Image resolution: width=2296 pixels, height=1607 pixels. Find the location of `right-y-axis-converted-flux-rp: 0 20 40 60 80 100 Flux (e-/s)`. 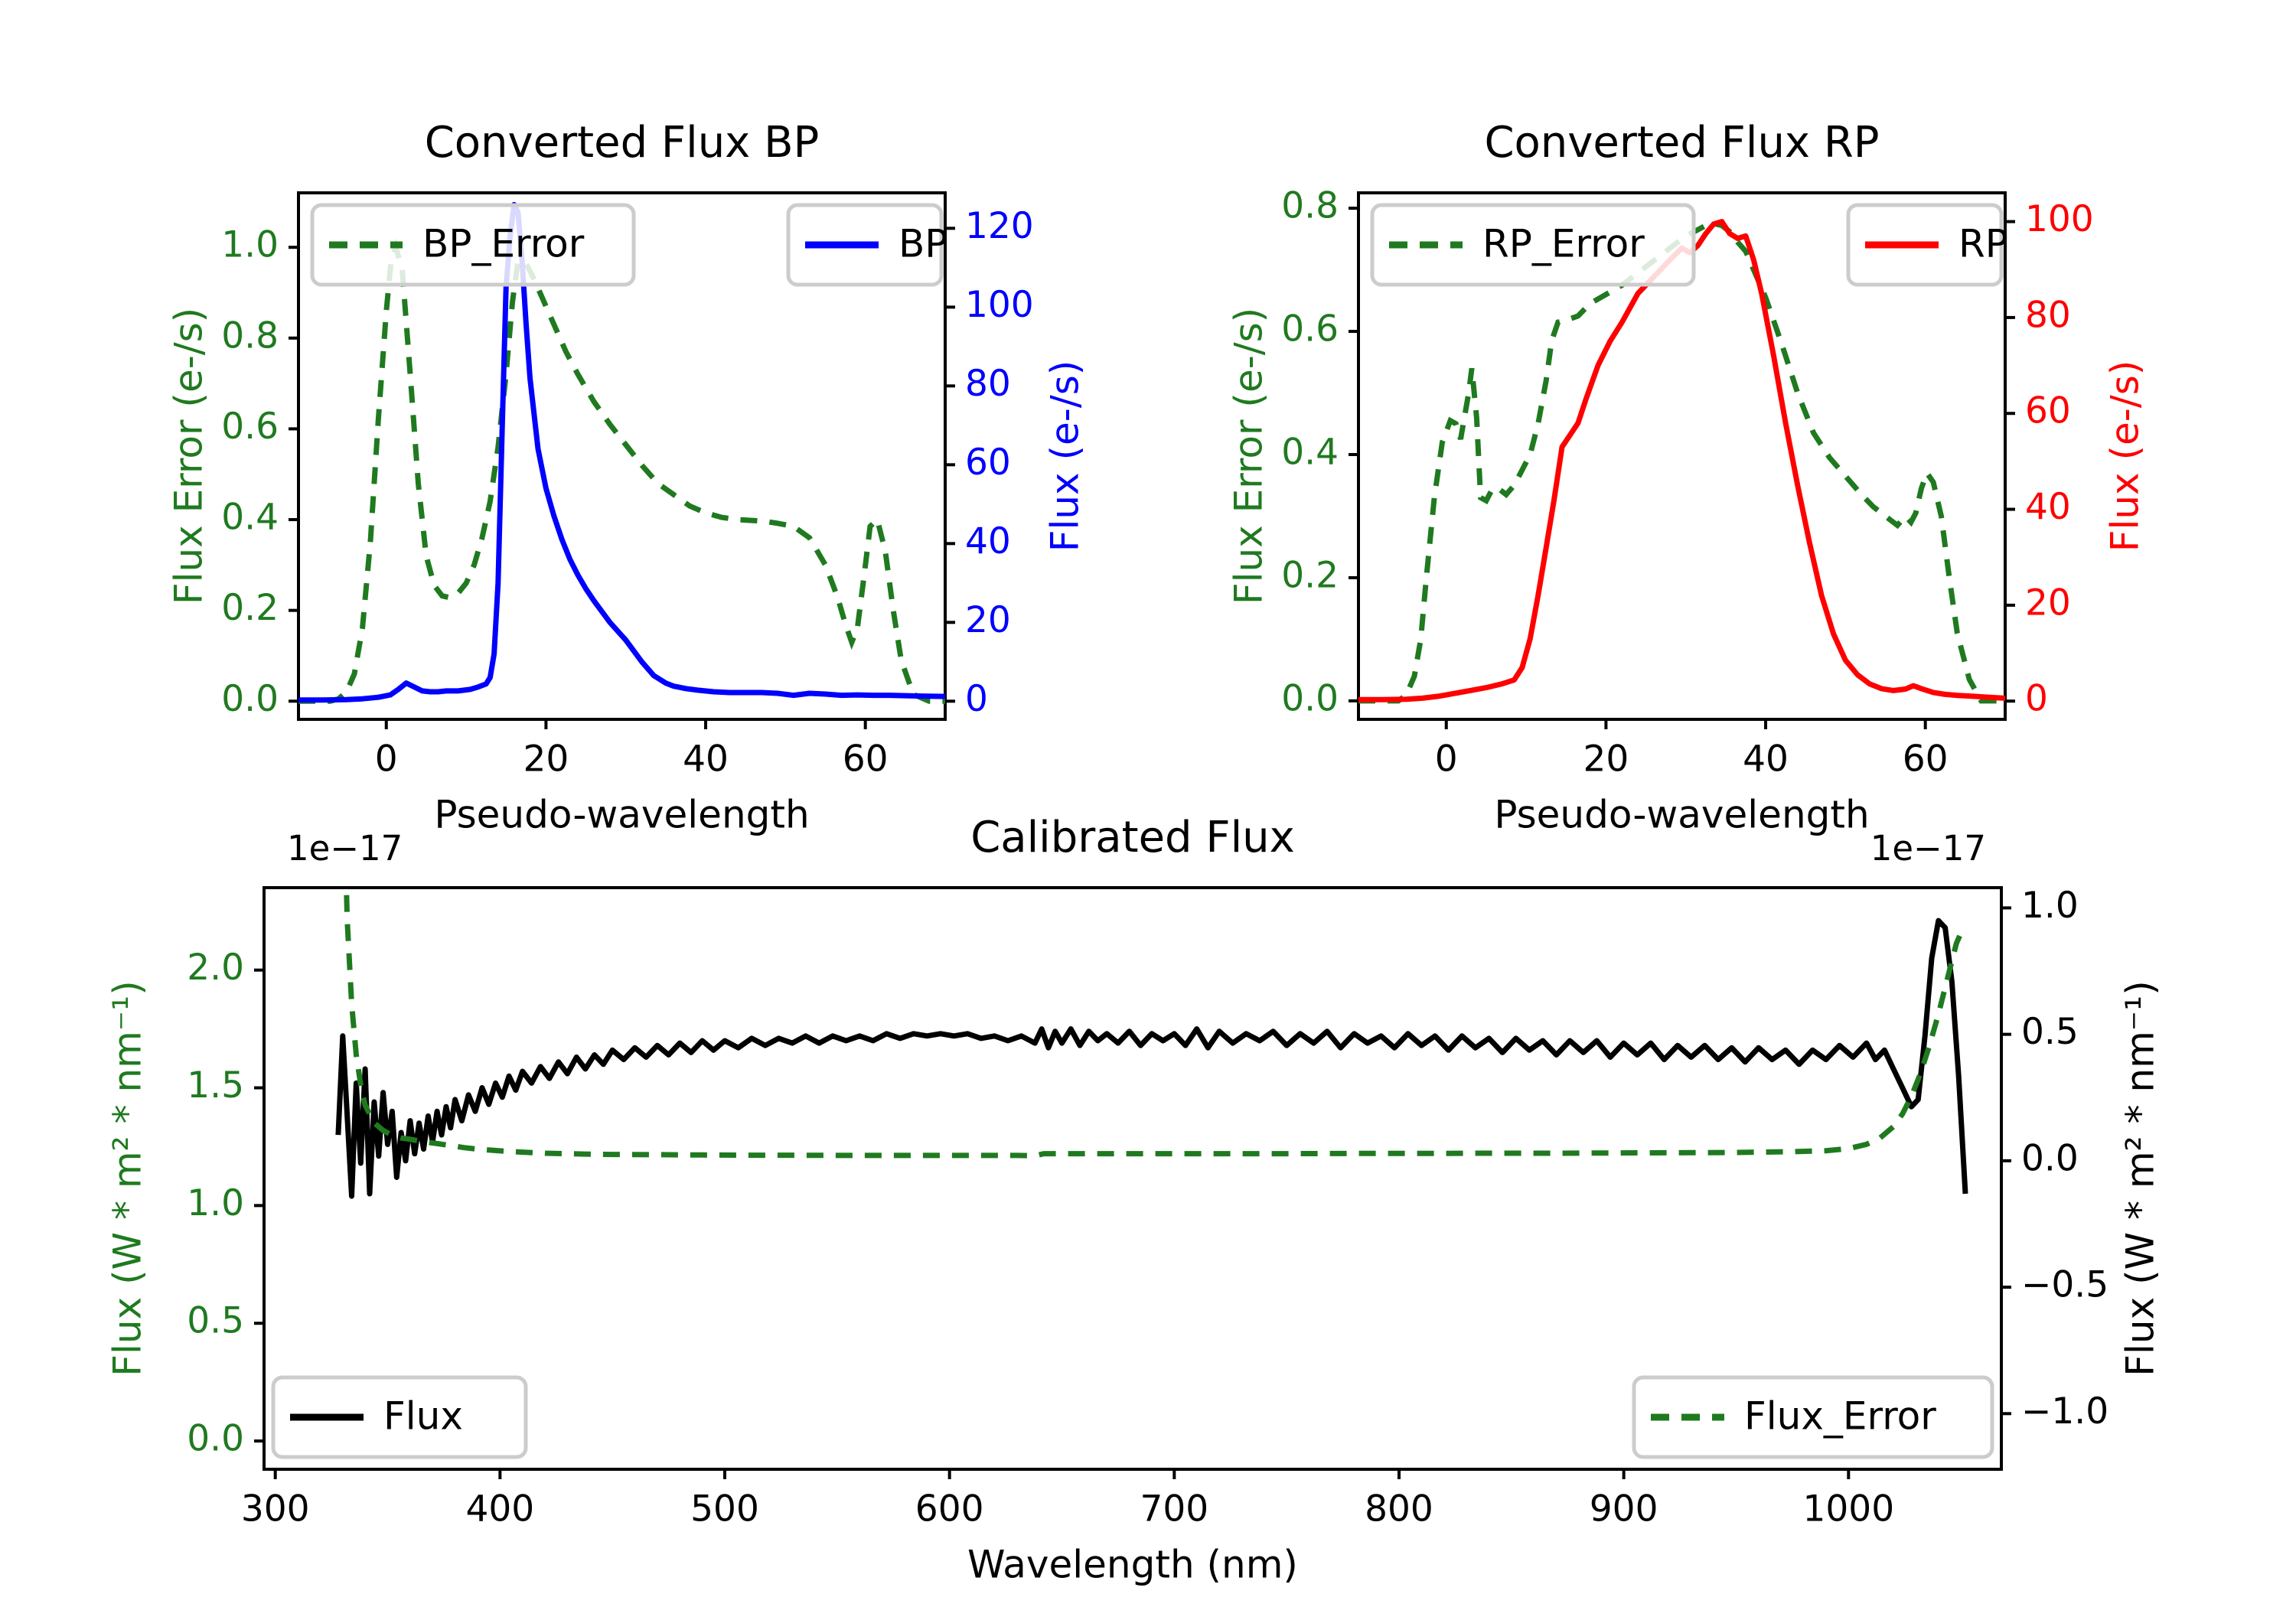

right-y-axis-converted-flux-rp: 0 20 40 60 80 100 Flux (e-/s) is located at coordinates (2076, 459).